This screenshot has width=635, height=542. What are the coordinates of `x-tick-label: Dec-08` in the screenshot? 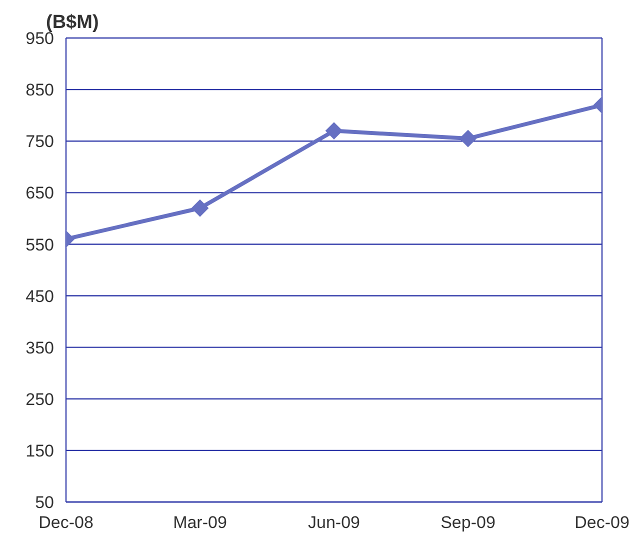 It's located at (66, 522).